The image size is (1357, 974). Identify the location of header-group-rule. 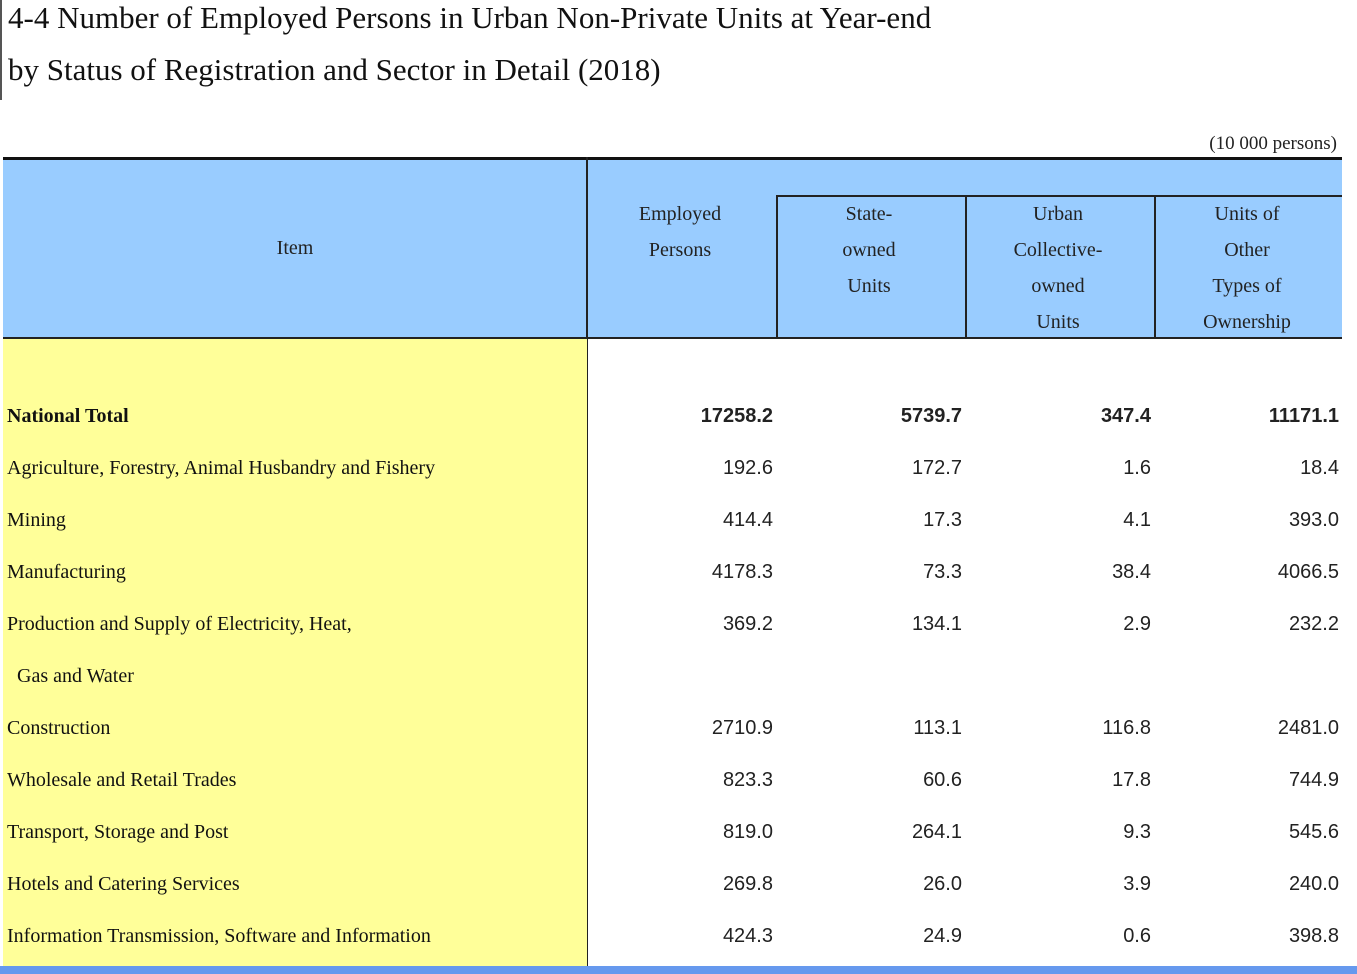
(1059, 196).